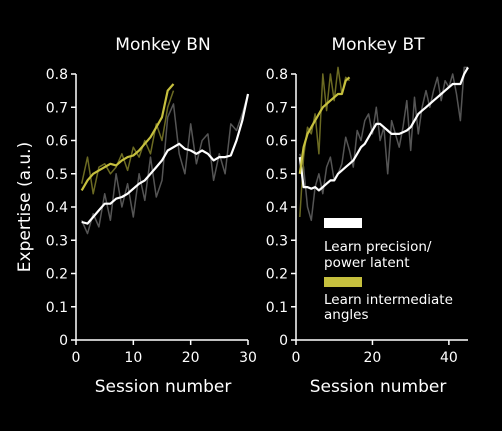 The image size is (502, 431). What do you see at coordinates (164, 353) in the screenshot?
I see `x-ticks: 0 10 20 30` at bounding box center [164, 353].